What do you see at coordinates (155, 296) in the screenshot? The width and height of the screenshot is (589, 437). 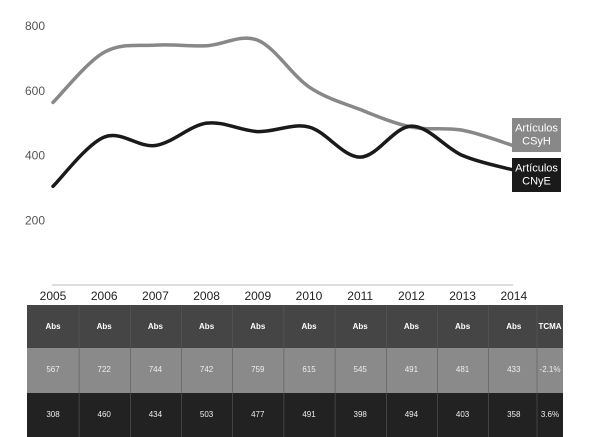 I see `x-tick-label: 2007` at bounding box center [155, 296].